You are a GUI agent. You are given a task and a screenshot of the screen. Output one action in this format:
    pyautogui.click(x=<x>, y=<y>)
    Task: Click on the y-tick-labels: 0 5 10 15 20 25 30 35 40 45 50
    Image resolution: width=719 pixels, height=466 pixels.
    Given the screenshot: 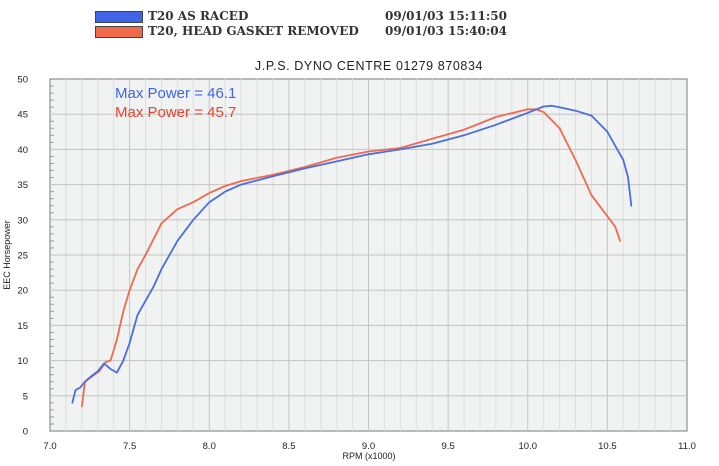 What is the action you would take?
    pyautogui.click(x=22, y=256)
    